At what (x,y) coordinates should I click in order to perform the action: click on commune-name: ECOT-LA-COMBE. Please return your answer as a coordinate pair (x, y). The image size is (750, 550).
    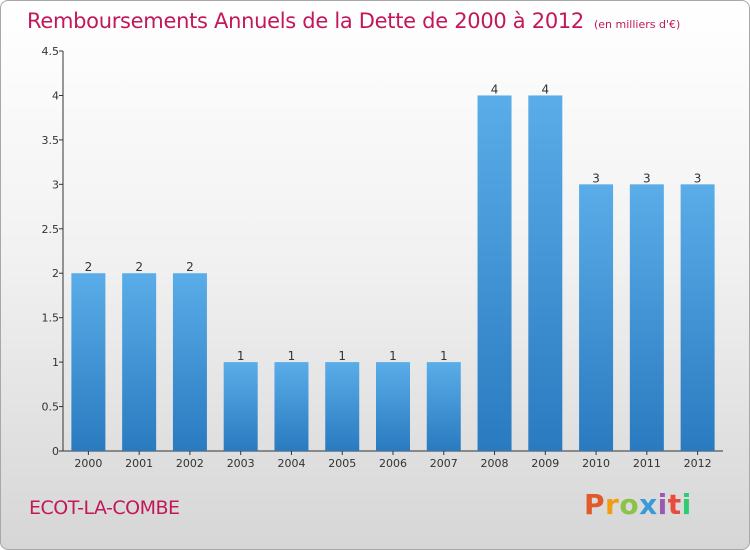
    Looking at the image, I should click on (104, 508).